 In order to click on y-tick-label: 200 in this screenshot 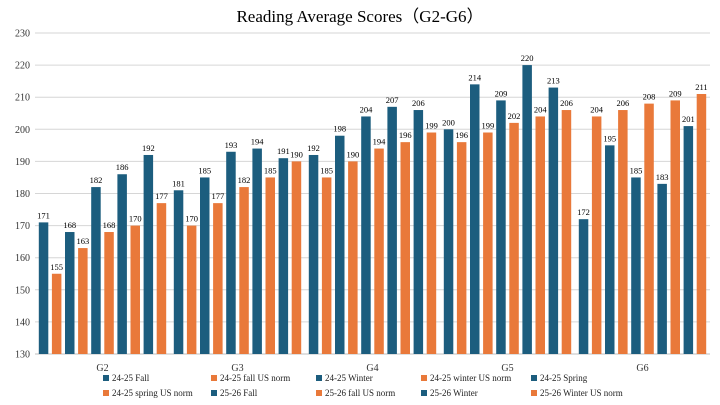, I will do `click(22, 130)`.